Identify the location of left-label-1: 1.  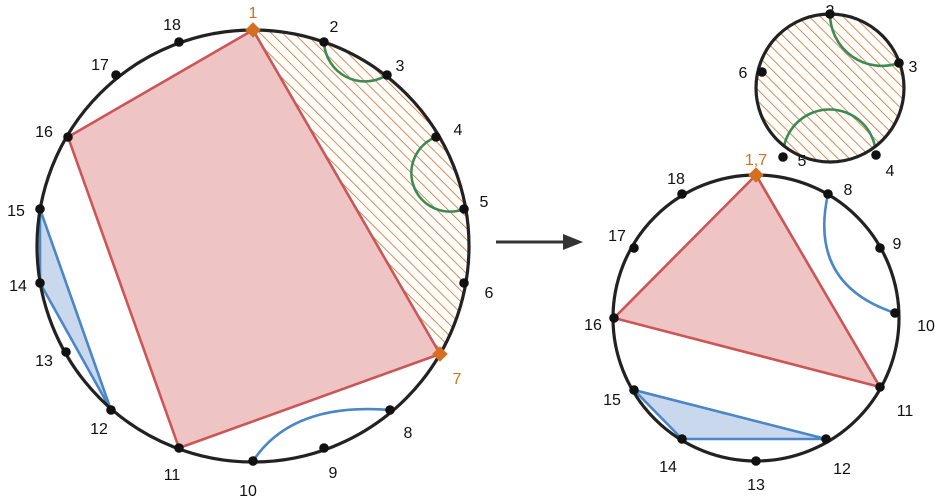
(253, 13).